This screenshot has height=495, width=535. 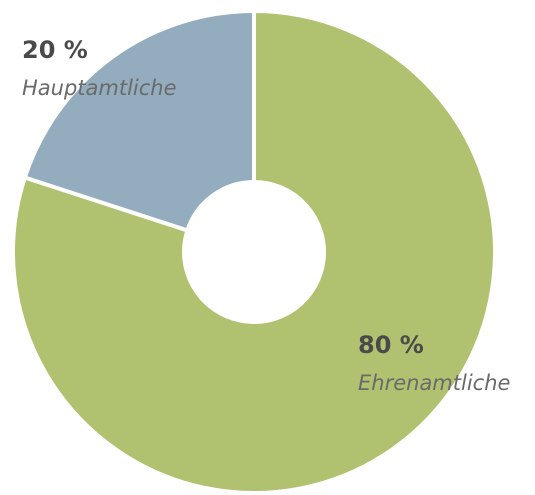 What do you see at coordinates (391, 345) in the screenshot?
I see `value-label: 80 %` at bounding box center [391, 345].